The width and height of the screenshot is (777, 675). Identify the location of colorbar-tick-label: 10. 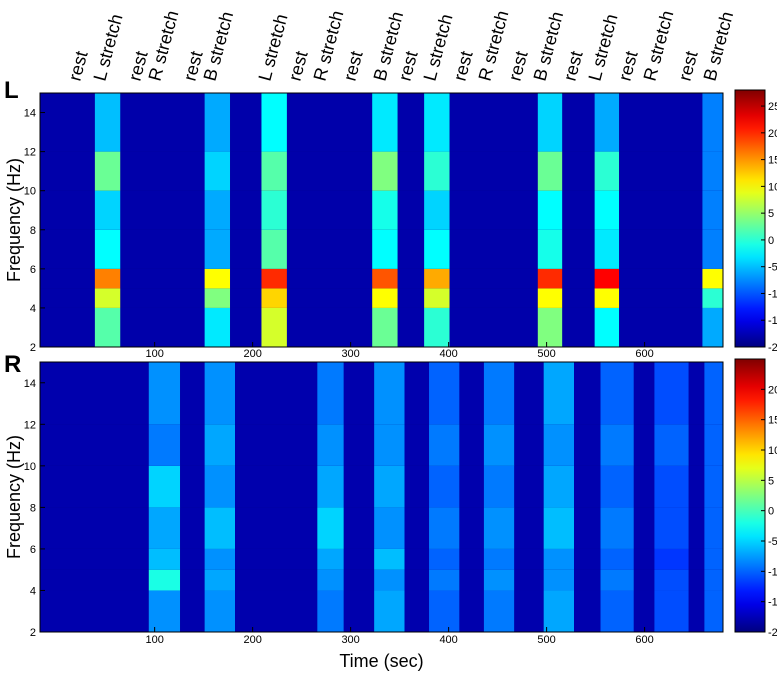
(772, 451).